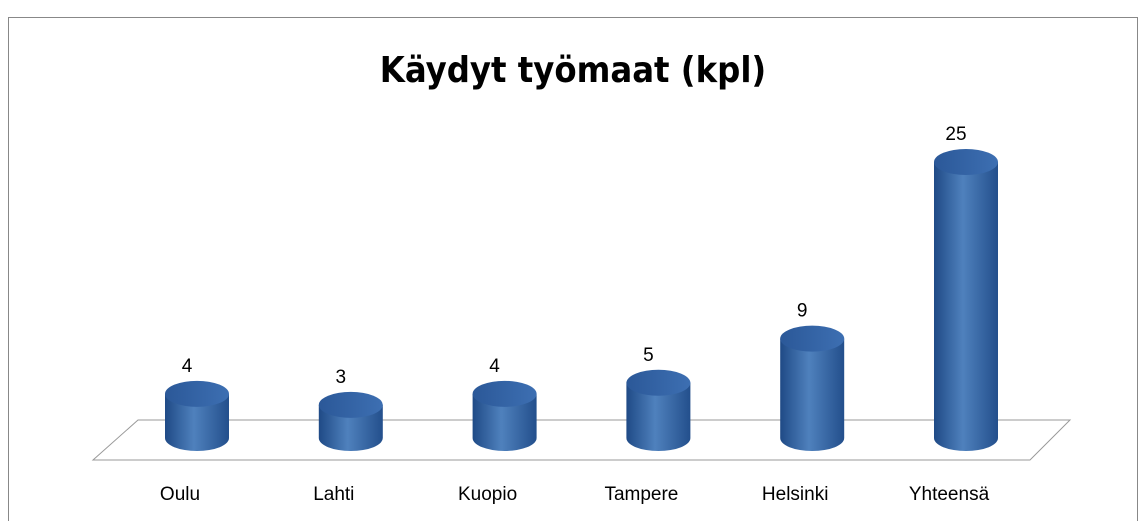 The width and height of the screenshot is (1146, 521). What do you see at coordinates (581, 440) in the screenshot?
I see `floor` at bounding box center [581, 440].